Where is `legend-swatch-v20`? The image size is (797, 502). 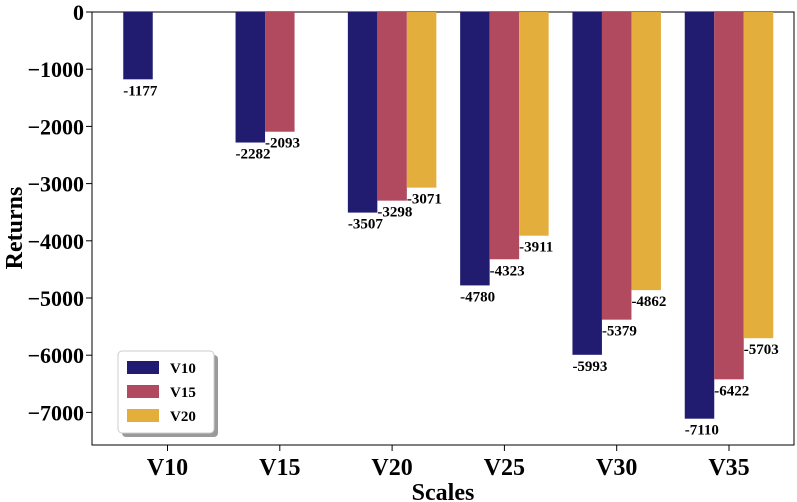 legend-swatch-v20 is located at coordinates (143, 415).